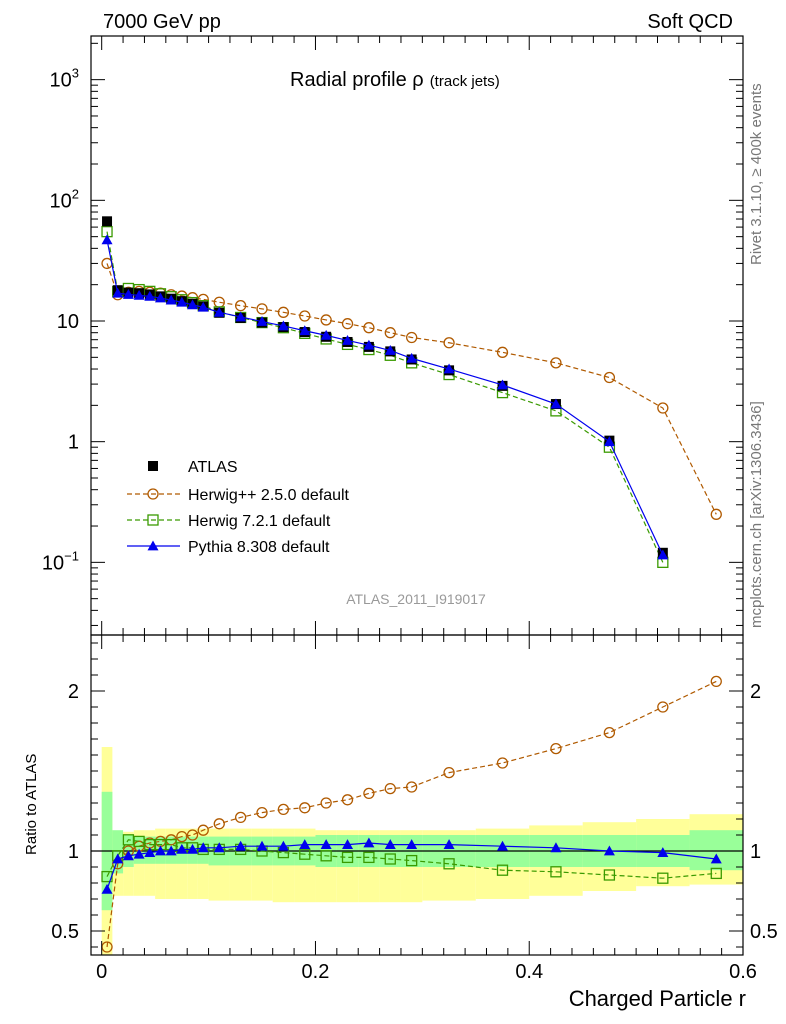 This screenshot has height=1024, width=786. I want to click on ratio-tick-label-right-2: 2, so click(755, 692).